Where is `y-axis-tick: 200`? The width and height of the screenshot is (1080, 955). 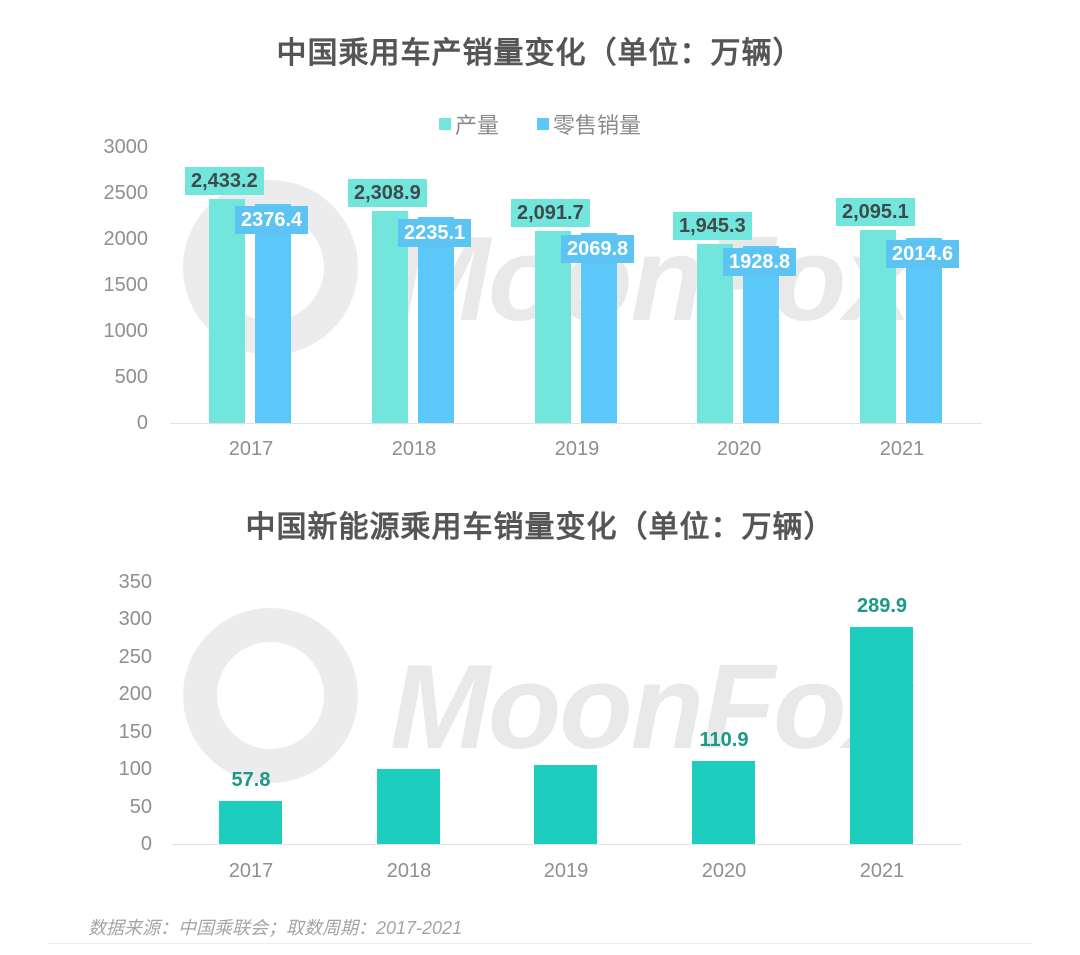 y-axis-tick: 200 is located at coordinates (135, 694).